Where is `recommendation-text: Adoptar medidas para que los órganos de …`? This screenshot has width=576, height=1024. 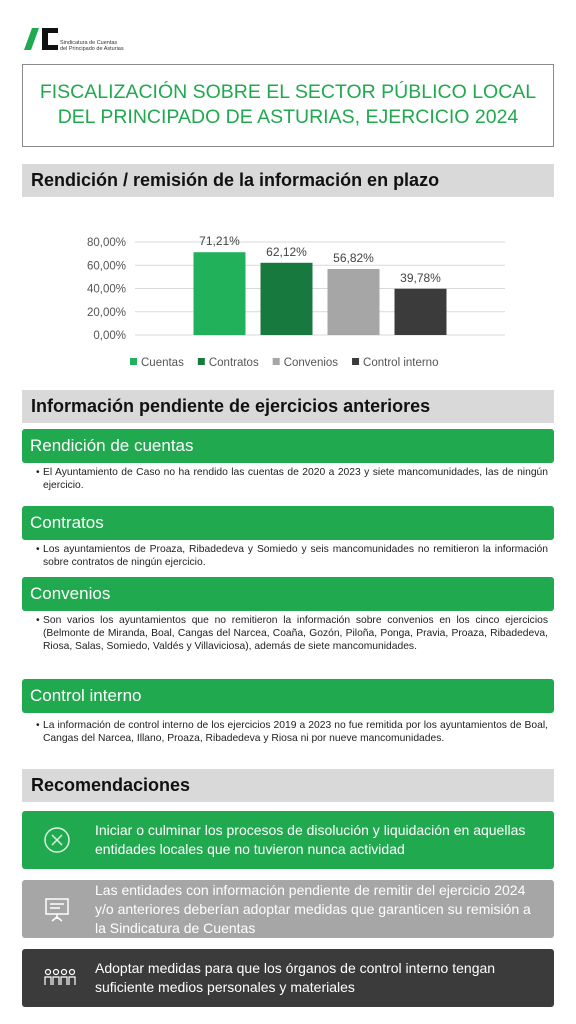
recommendation-text: Adoptar medidas para que los órganos de … is located at coordinates (295, 977).